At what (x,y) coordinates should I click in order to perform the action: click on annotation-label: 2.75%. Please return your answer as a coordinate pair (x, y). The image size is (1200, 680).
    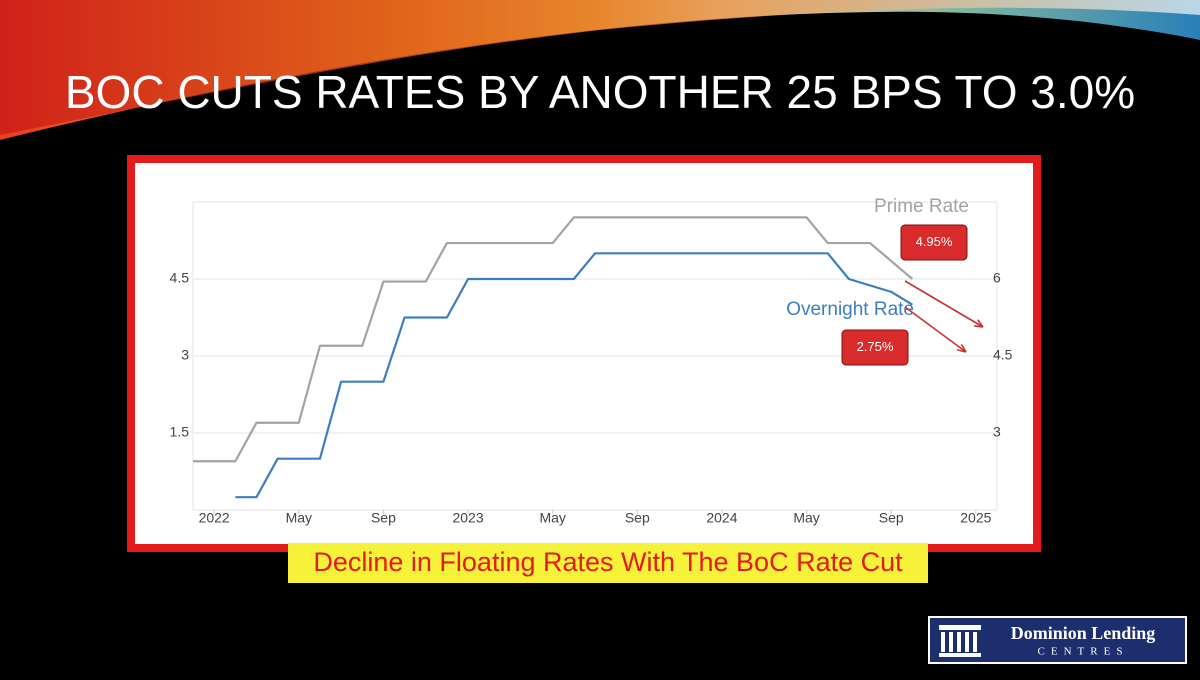
    Looking at the image, I should click on (875, 346).